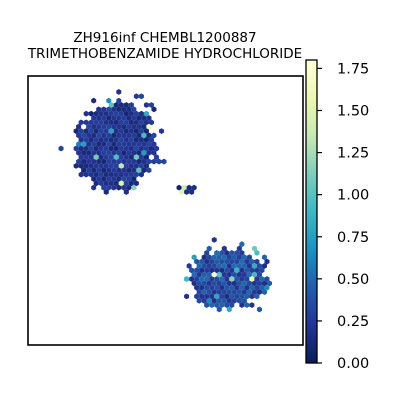 The width and height of the screenshot is (400, 400). What do you see at coordinates (353, 364) in the screenshot?
I see `colorbar-tick-label: 0.00` at bounding box center [353, 364].